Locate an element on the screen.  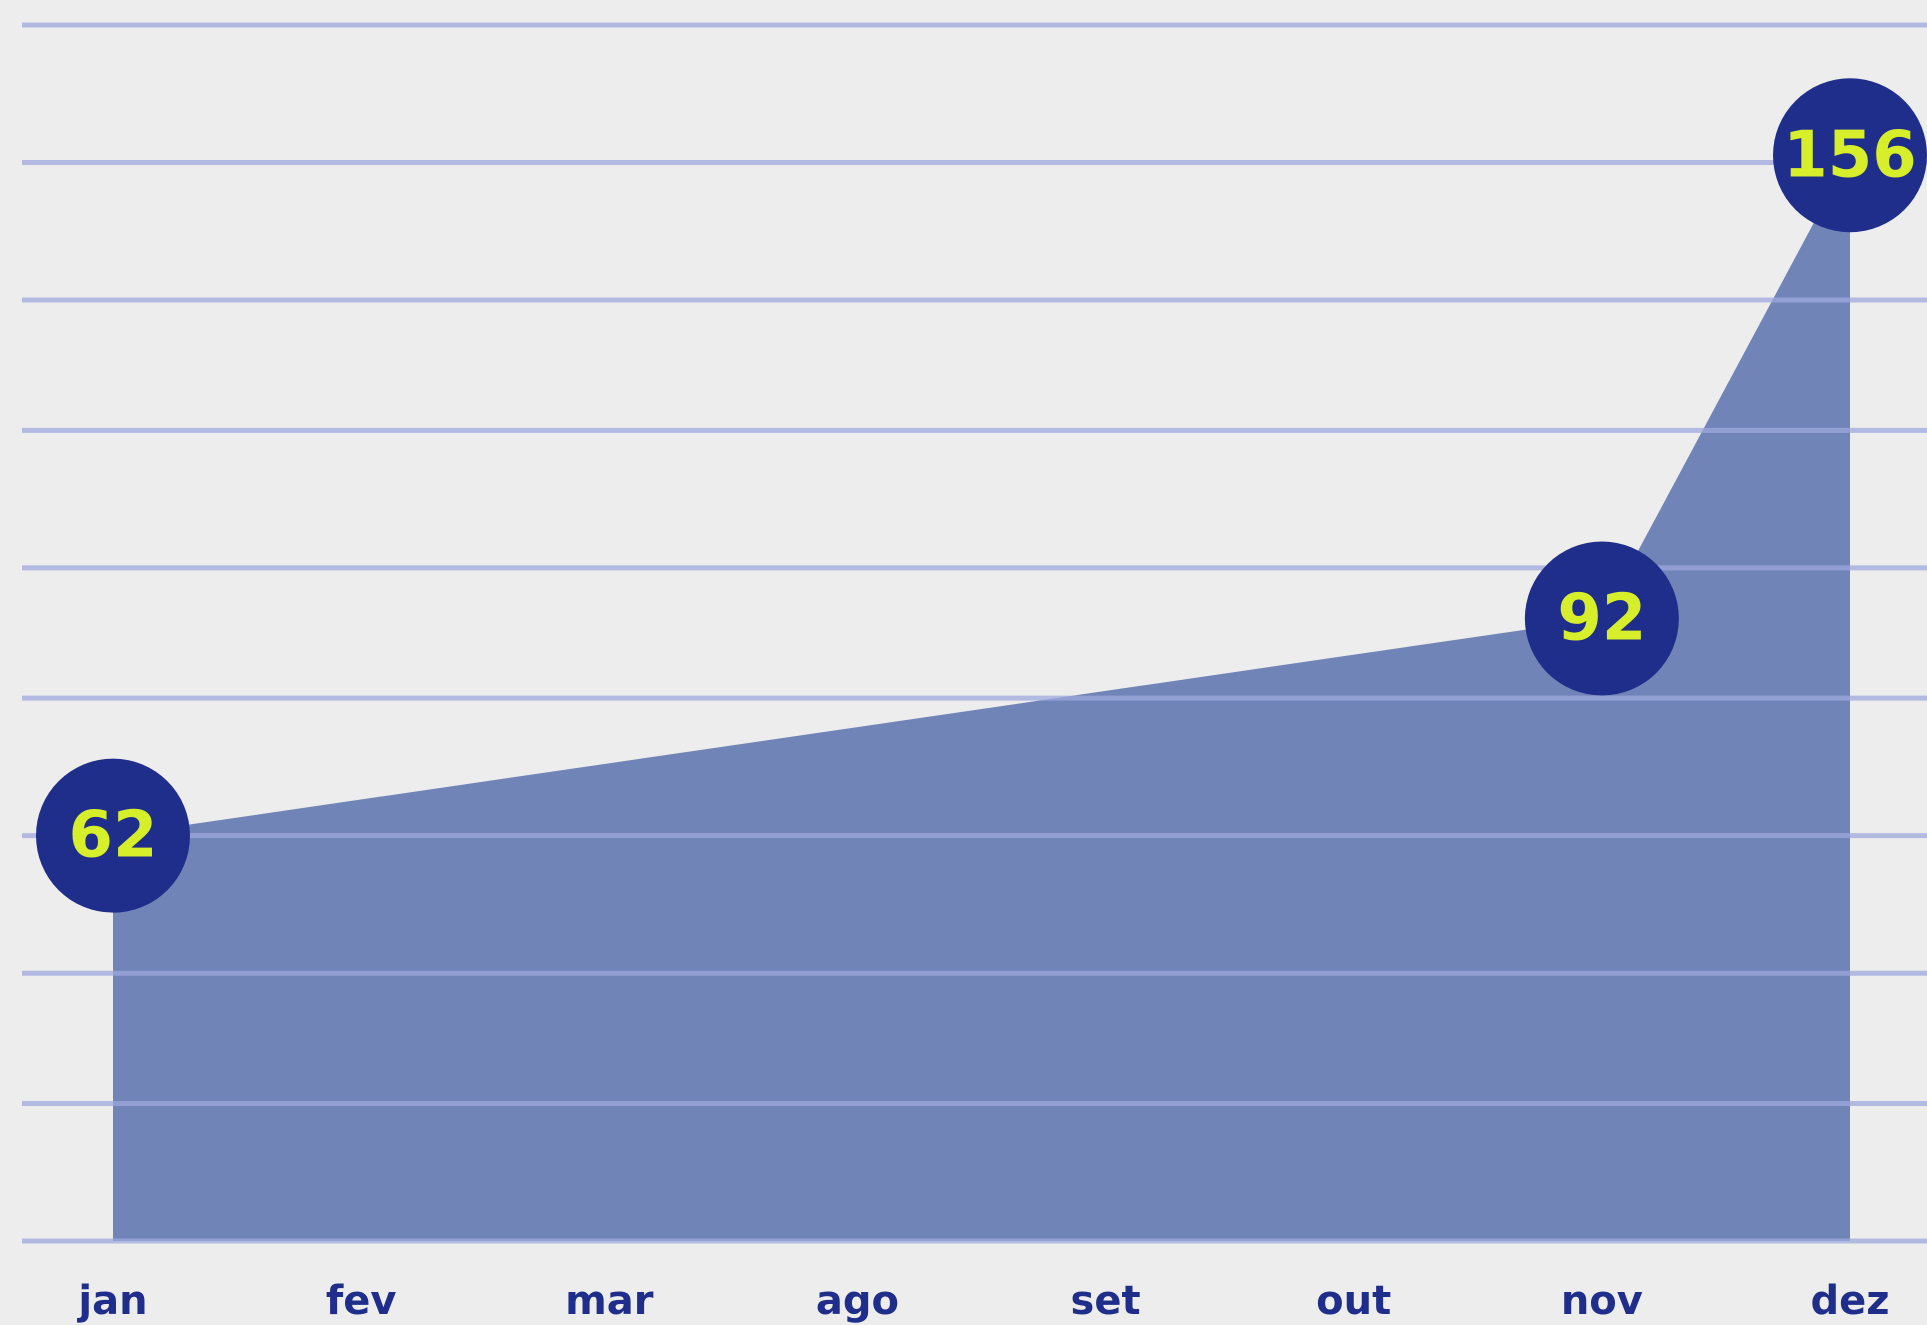
x-tick-label: dez is located at coordinates (1849, 1301).